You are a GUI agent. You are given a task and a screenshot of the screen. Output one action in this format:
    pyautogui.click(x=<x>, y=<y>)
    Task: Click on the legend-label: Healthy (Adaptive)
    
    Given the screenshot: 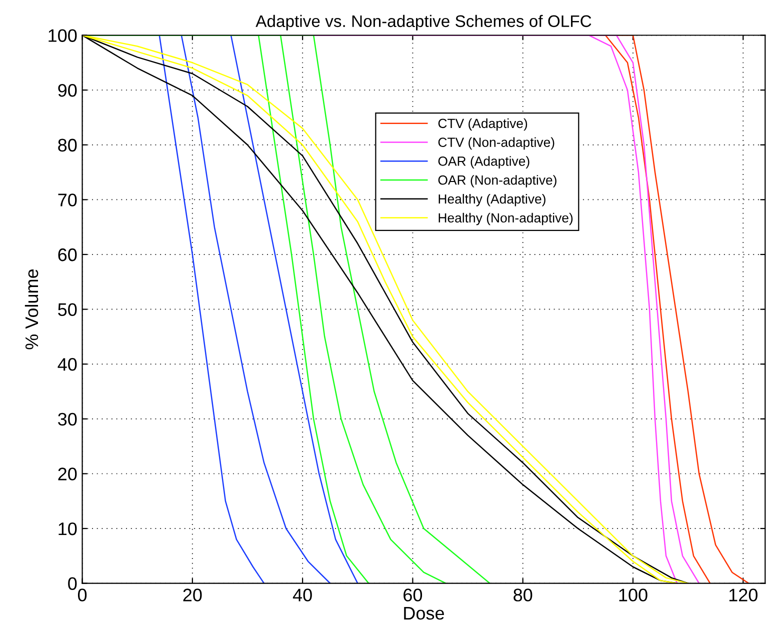 What is the action you would take?
    pyautogui.click(x=492, y=200)
    